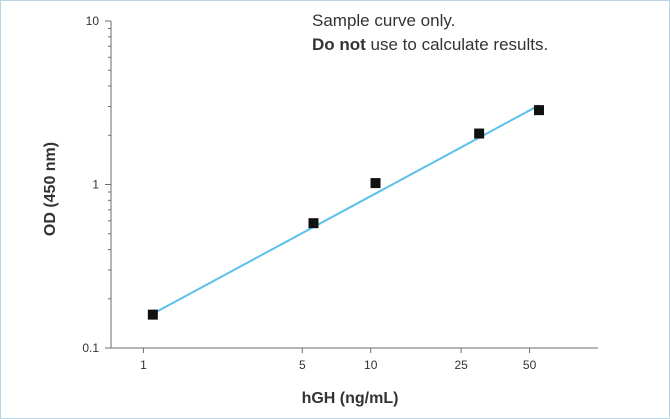  I want to click on x-axis-title: hGH (ng/mL), so click(350, 398).